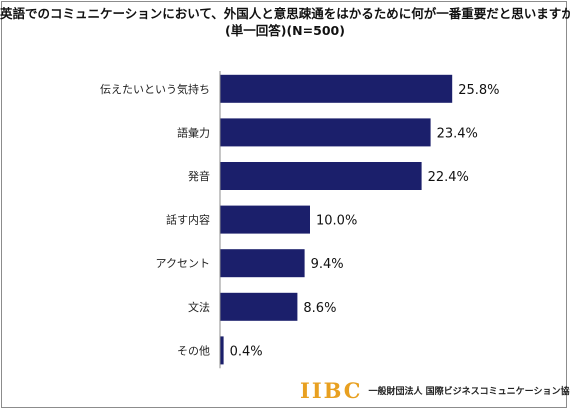 The image size is (570, 411). I want to click on category-label-1: 伝えたいという気持ち, so click(155, 89).